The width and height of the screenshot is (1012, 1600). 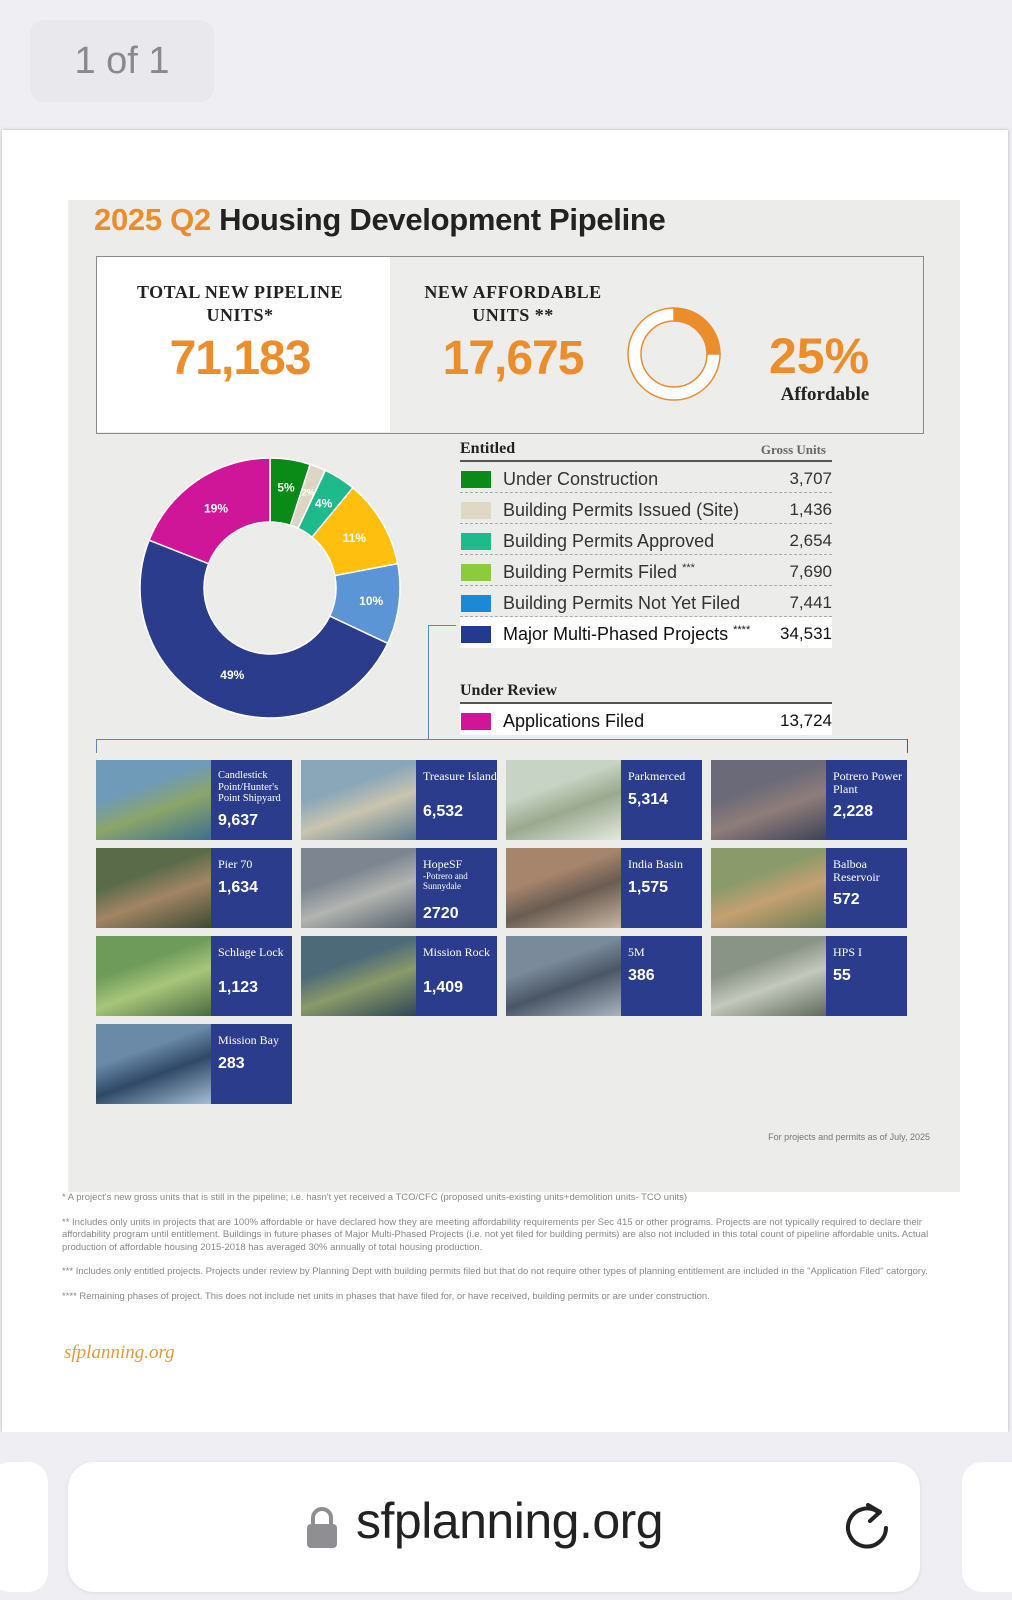 I want to click on project-panel: Pier 70 1,634, so click(x=251, y=888).